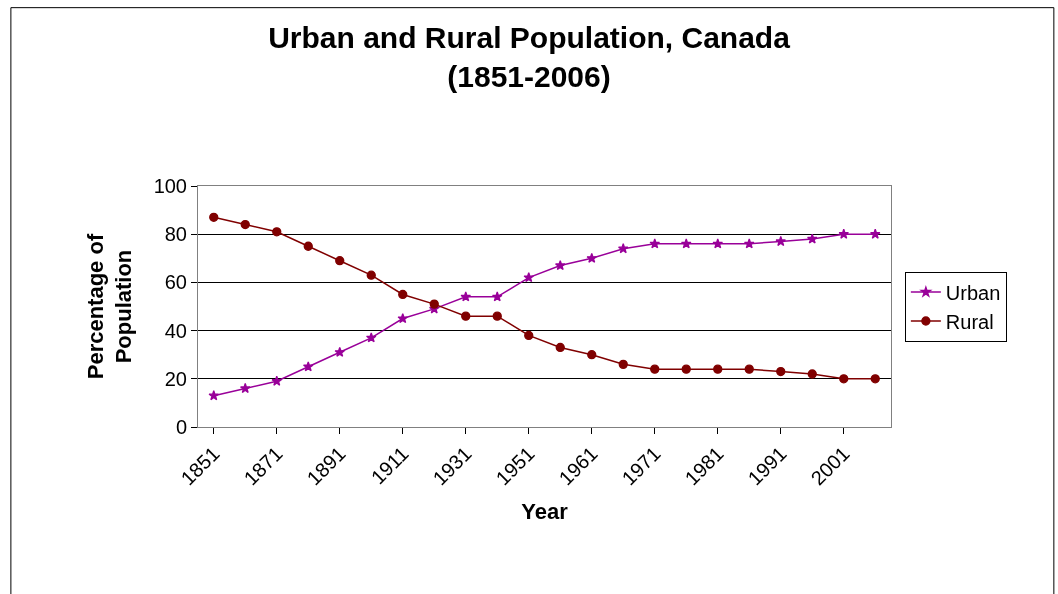 The width and height of the screenshot is (1058, 594). Describe the element at coordinates (181, 427) in the screenshot. I see `y-tick-label: 0` at that location.